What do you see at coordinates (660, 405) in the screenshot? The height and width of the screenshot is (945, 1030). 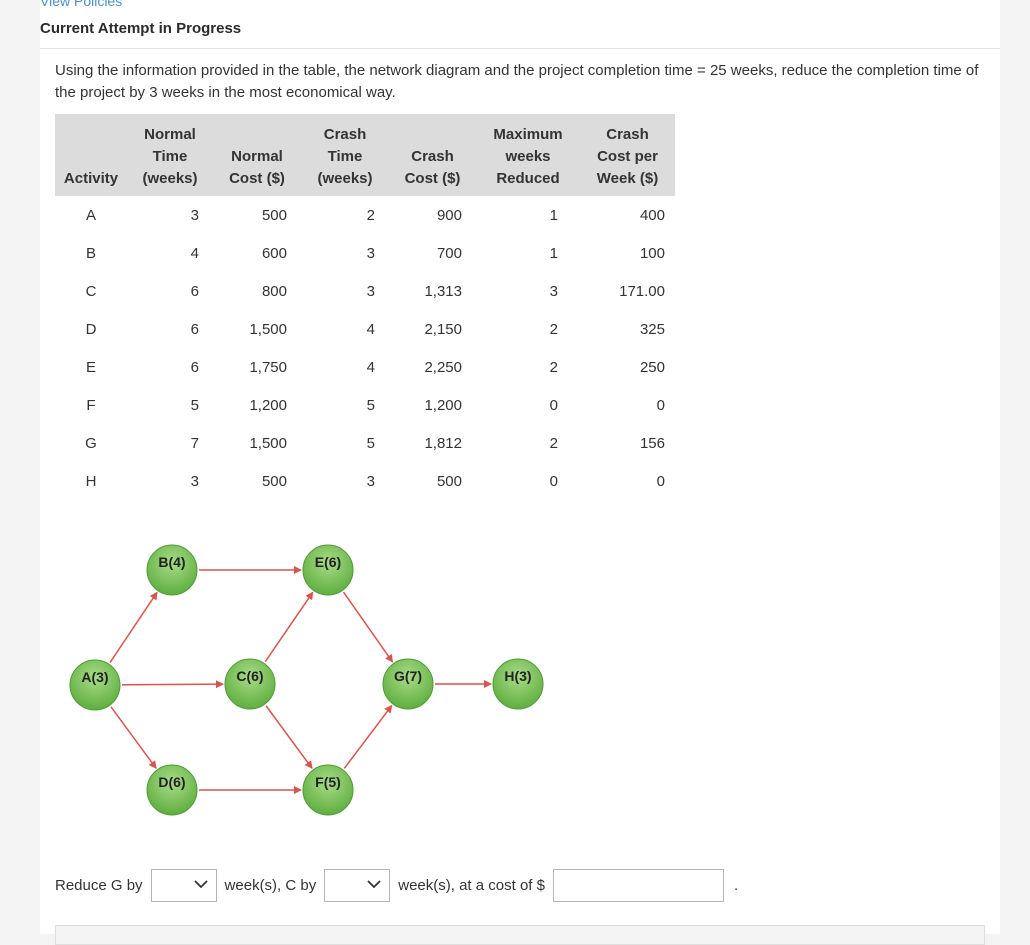 I see `cell-crash-cost-week: 0` at bounding box center [660, 405].